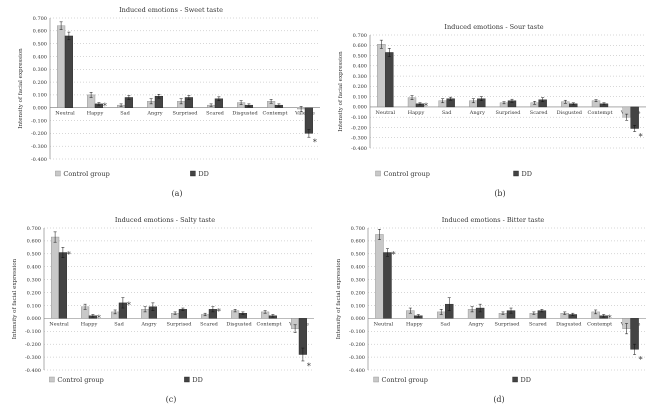 The image size is (650, 408). I want to click on y-tick-label: 0.300, so click(358, 280).